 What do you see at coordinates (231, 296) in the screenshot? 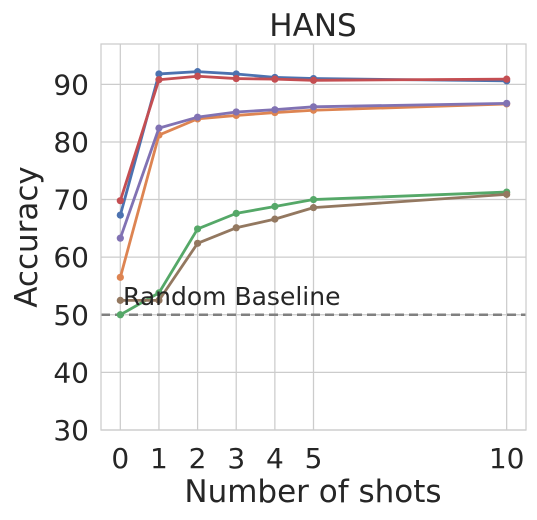
I see `baseline-label: Random Baseline` at bounding box center [231, 296].